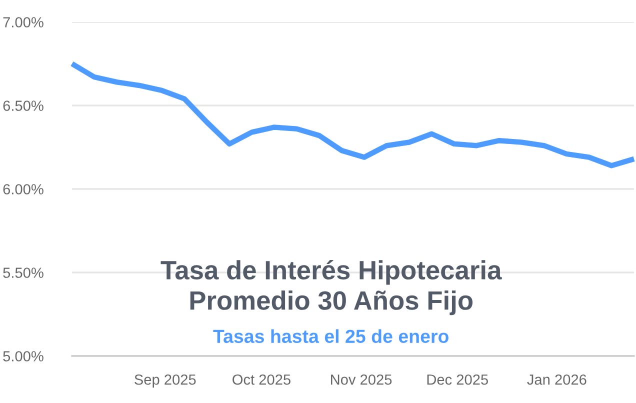 The height and width of the screenshot is (403, 636). Describe the element at coordinates (361, 379) in the screenshot. I see `x-tick-label: Nov 2025` at that location.